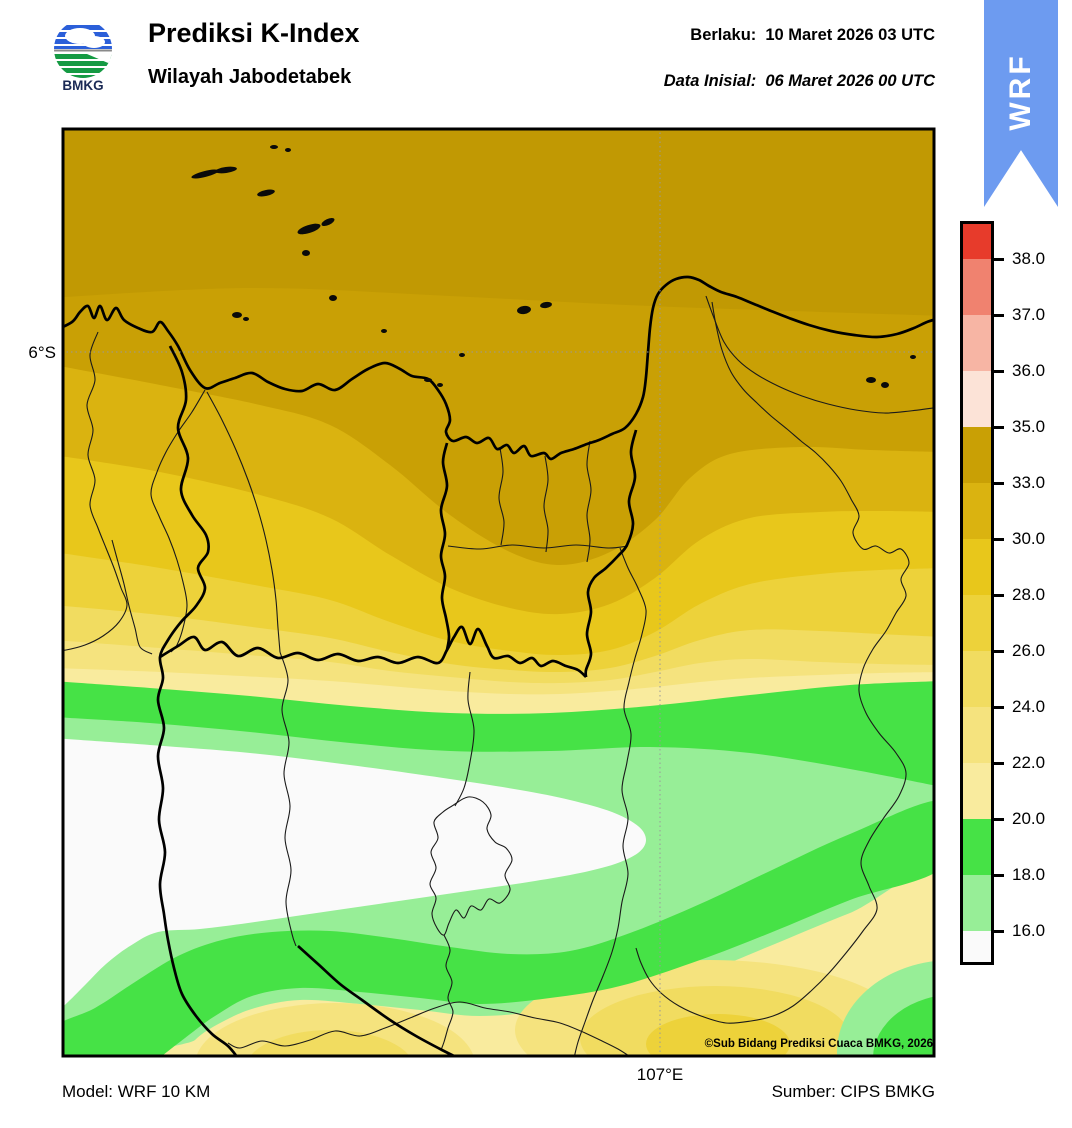  What do you see at coordinates (1029, 874) in the screenshot?
I see `legend-tick-label: 18.0` at bounding box center [1029, 874].